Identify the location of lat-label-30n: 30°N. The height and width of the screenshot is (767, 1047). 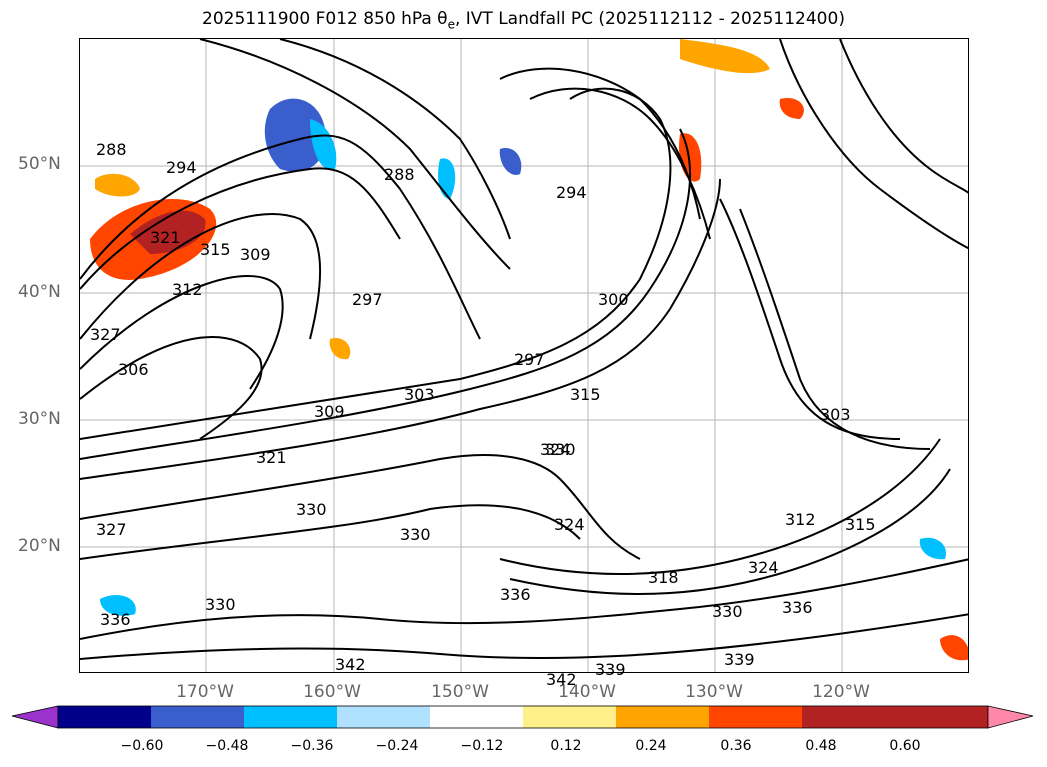
(39, 419).